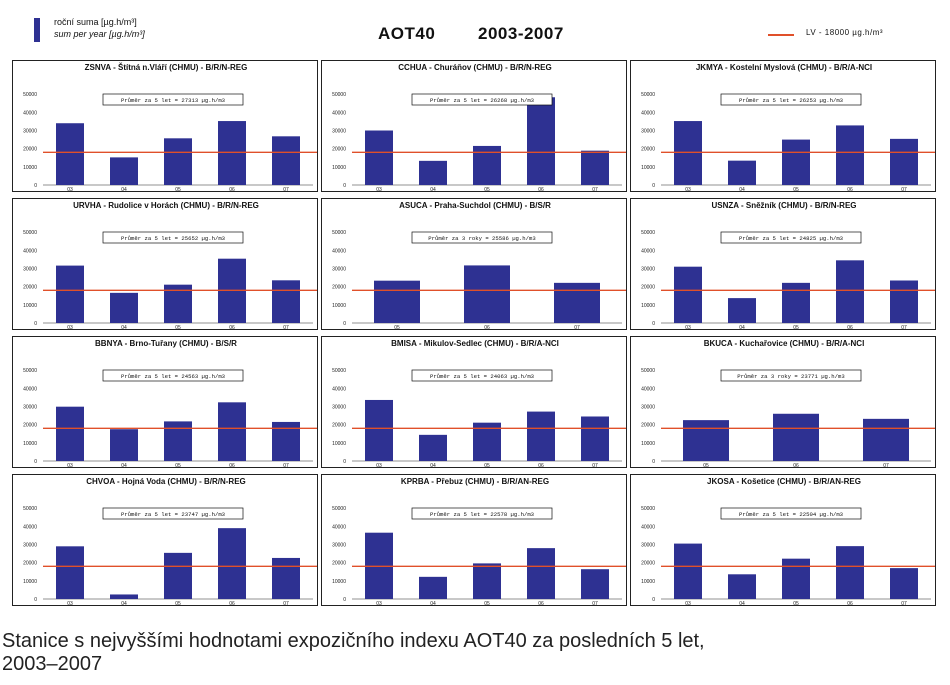 The width and height of the screenshot is (950, 685). I want to click on average-label: Průměr za 5 let = 24563 µg.h/m3, so click(173, 376).